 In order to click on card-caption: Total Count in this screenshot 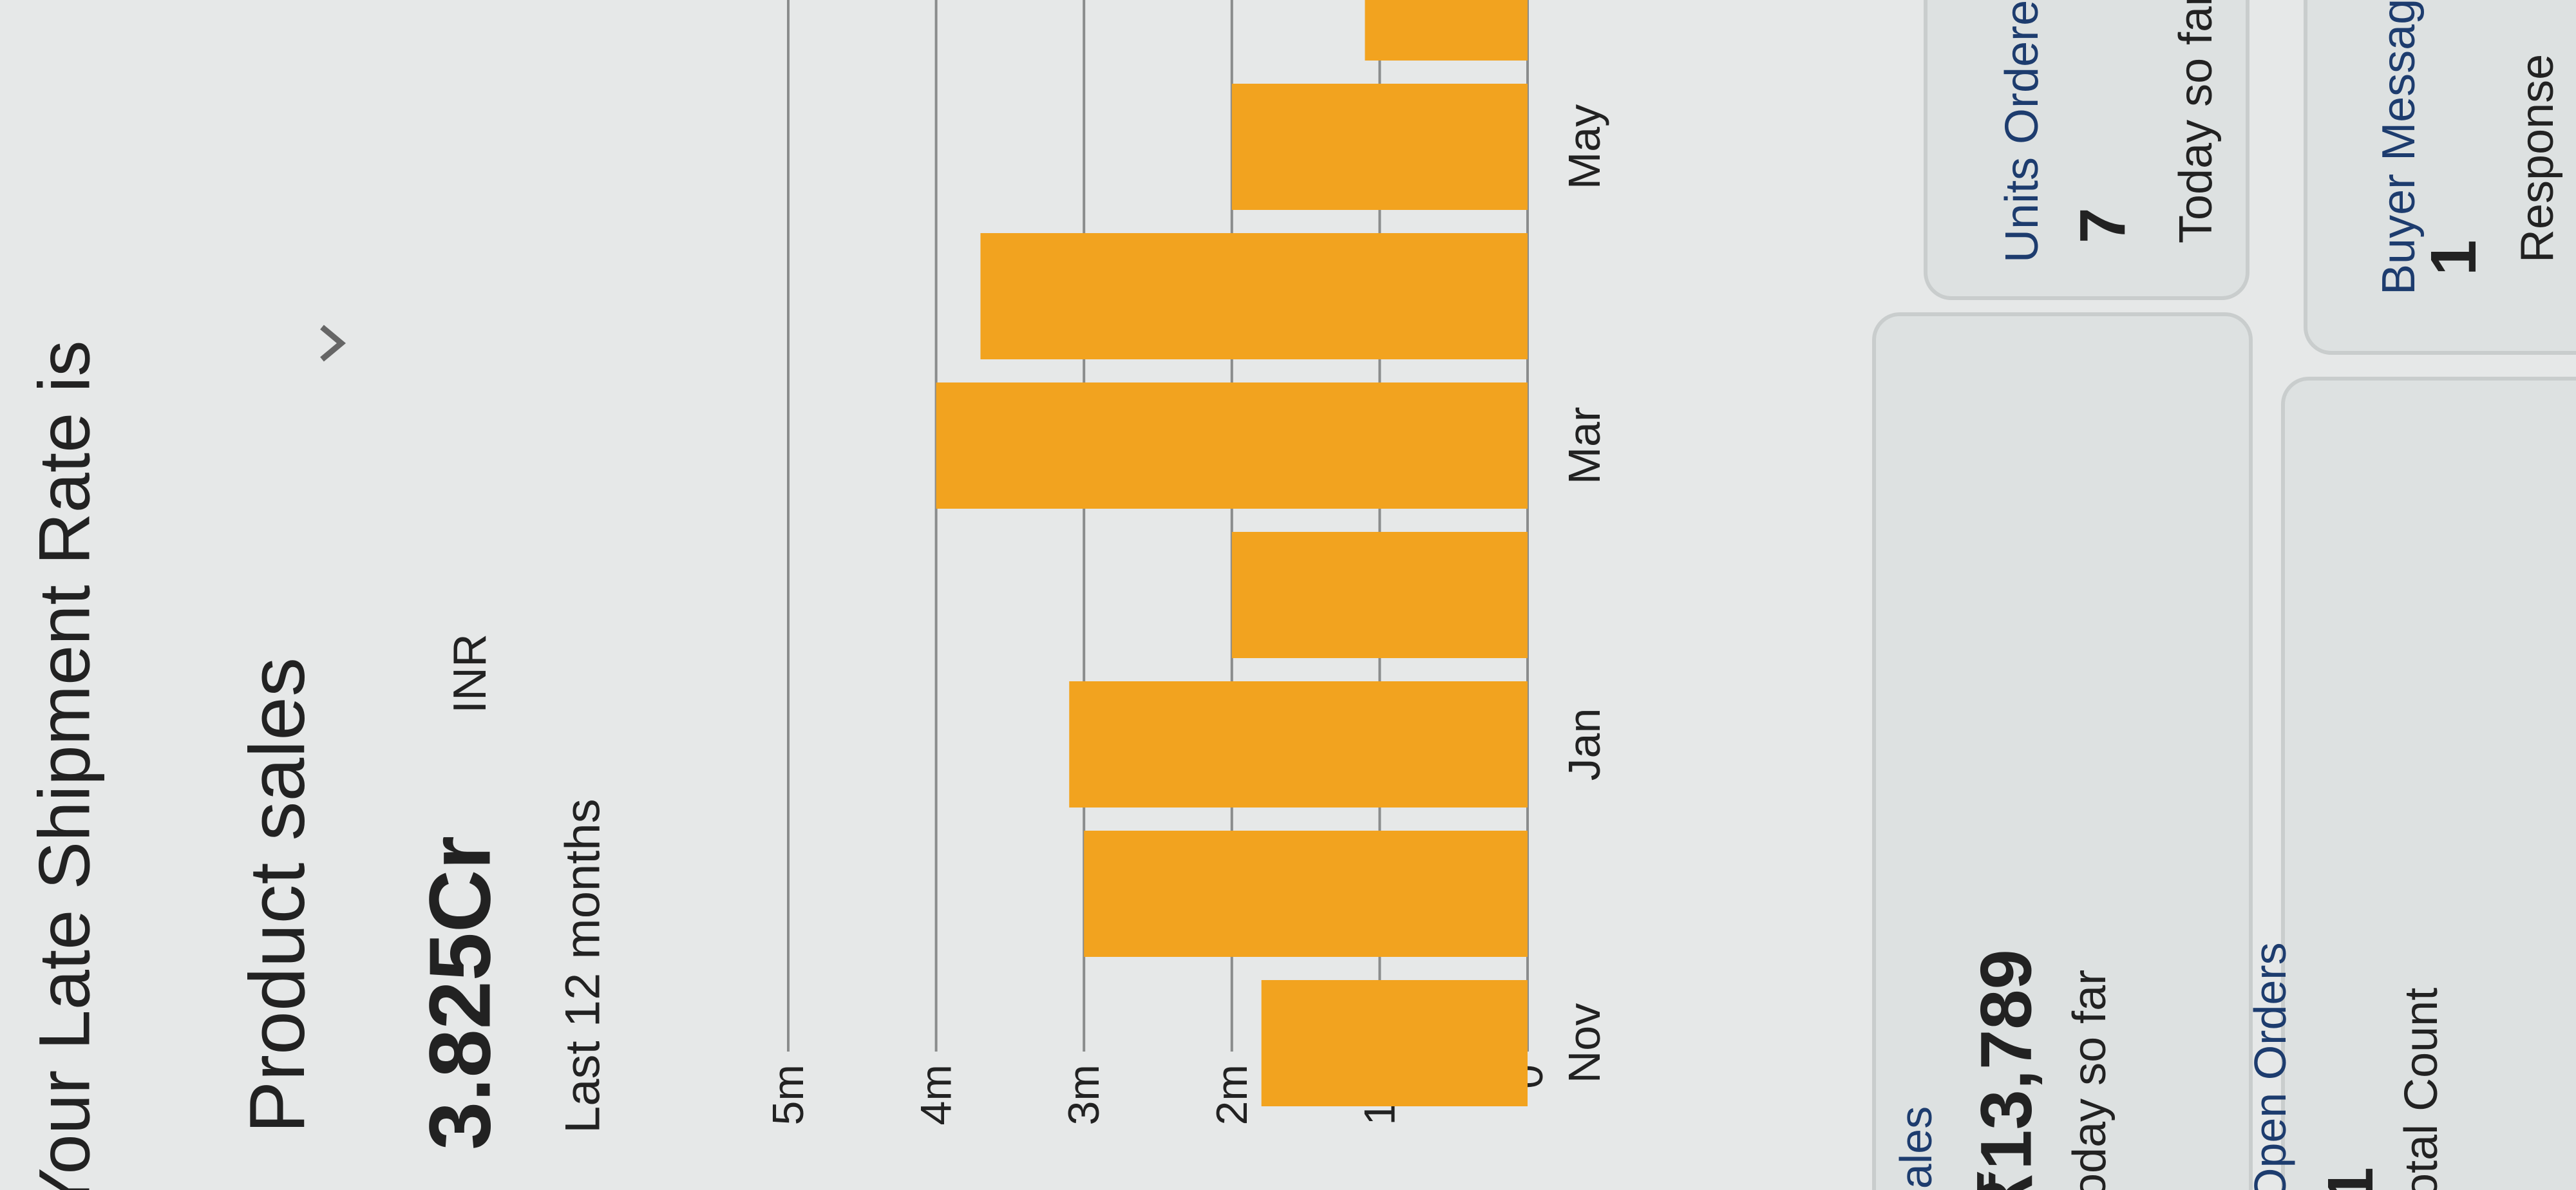, I will do `click(2421, 1089)`.